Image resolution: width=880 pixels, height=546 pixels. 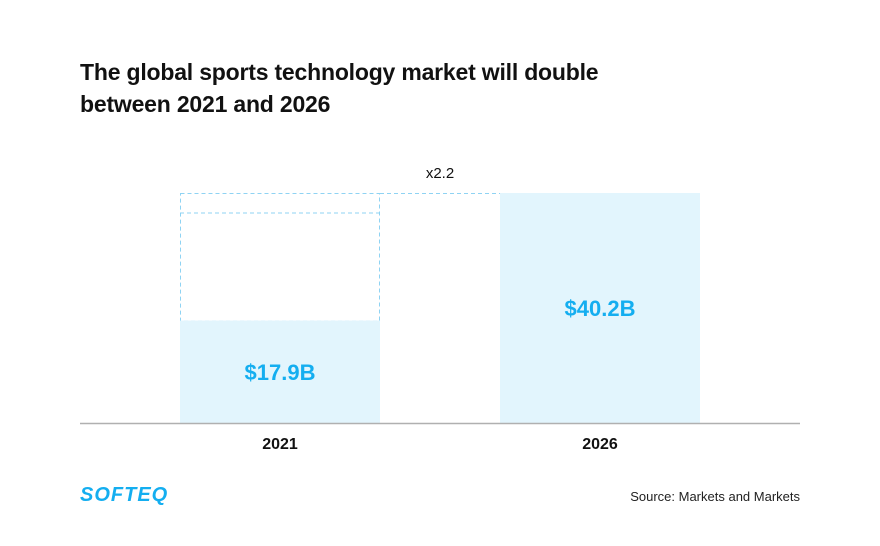 I want to click on bar-2026, so click(x=600, y=308).